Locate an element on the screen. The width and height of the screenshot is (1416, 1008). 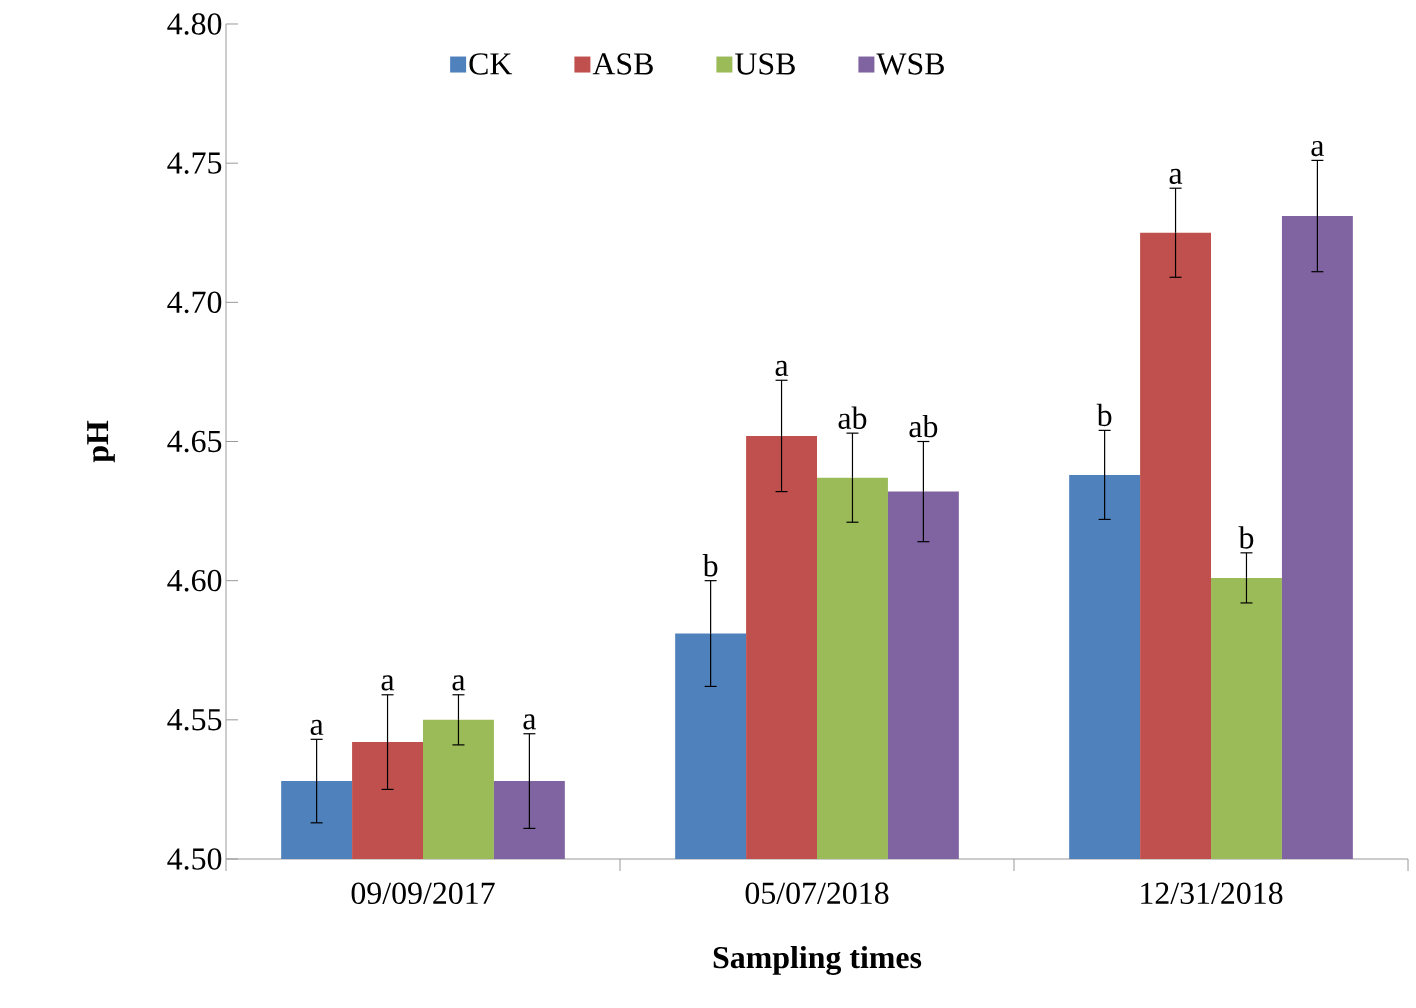
y-tick-label: 4.55 is located at coordinates (194, 720).